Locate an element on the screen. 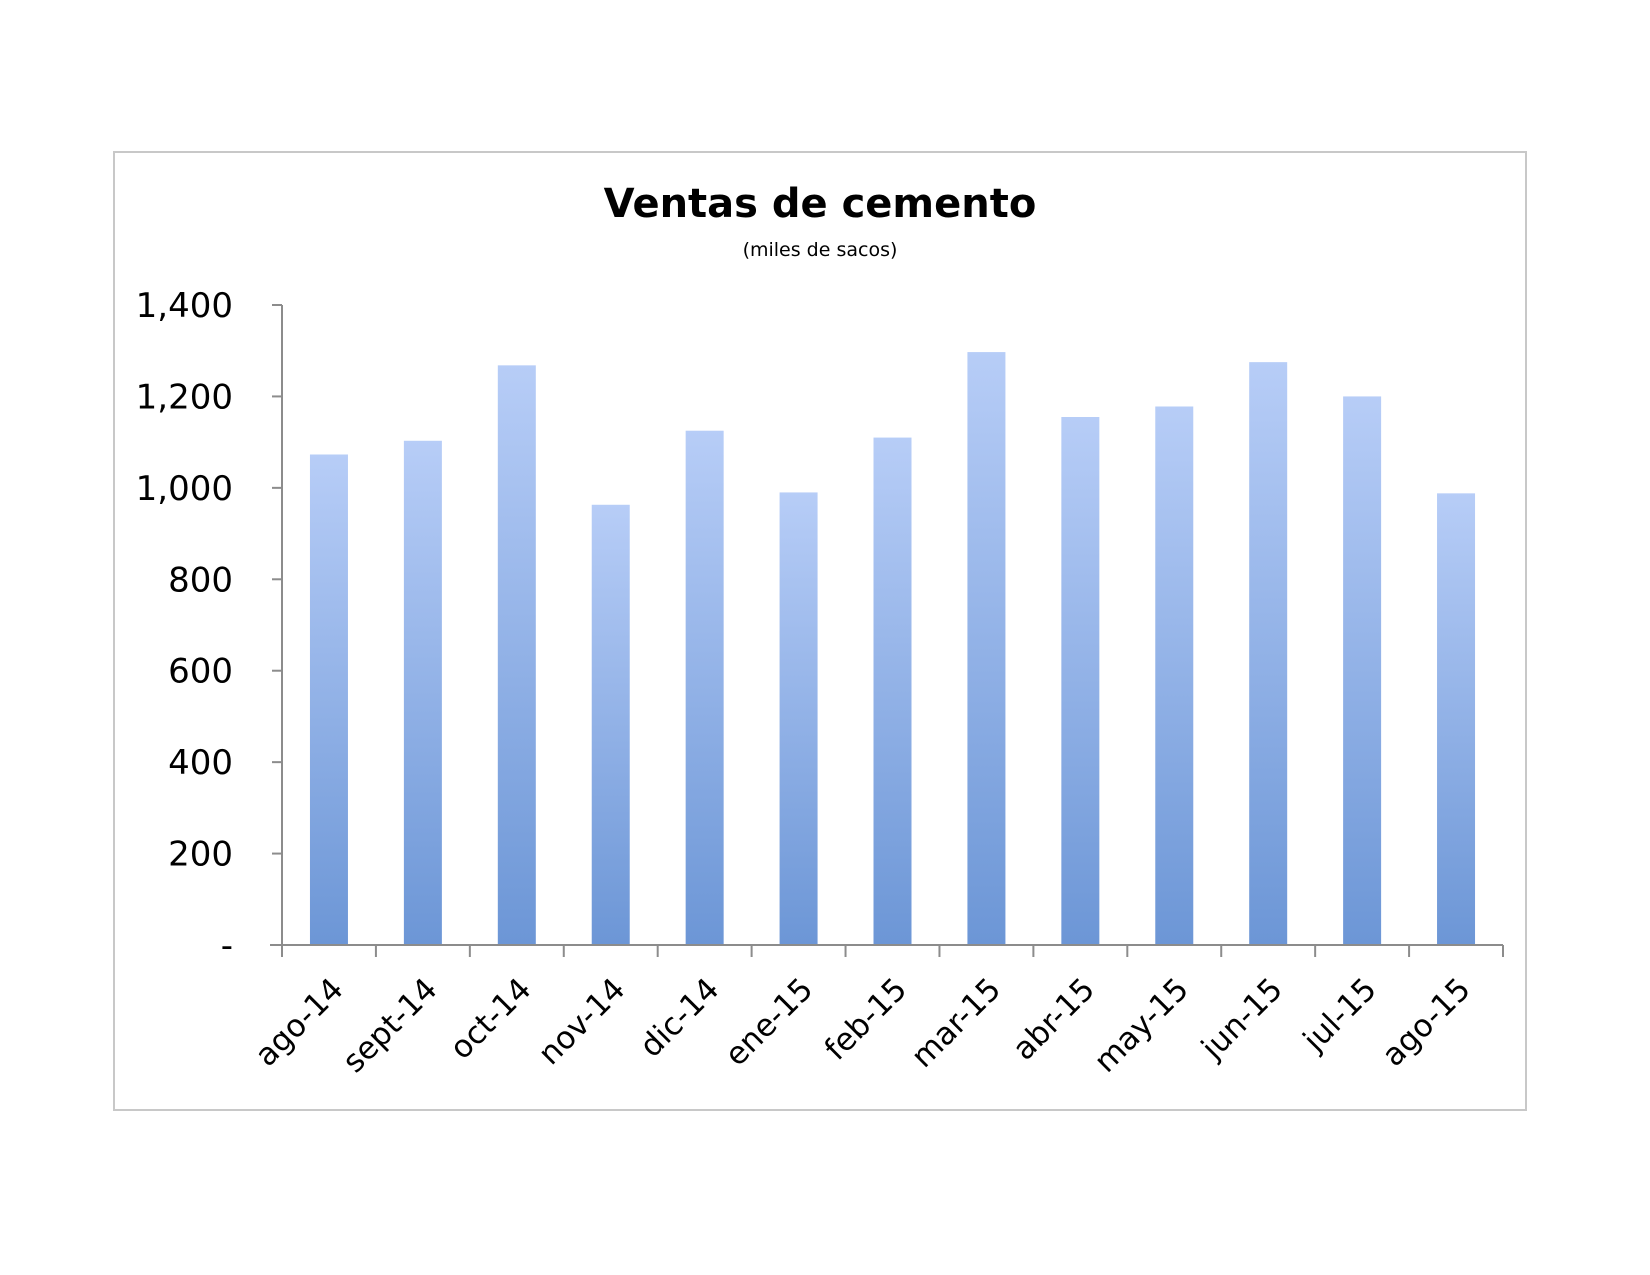  y-tick-label: 400 is located at coordinates (200, 763).